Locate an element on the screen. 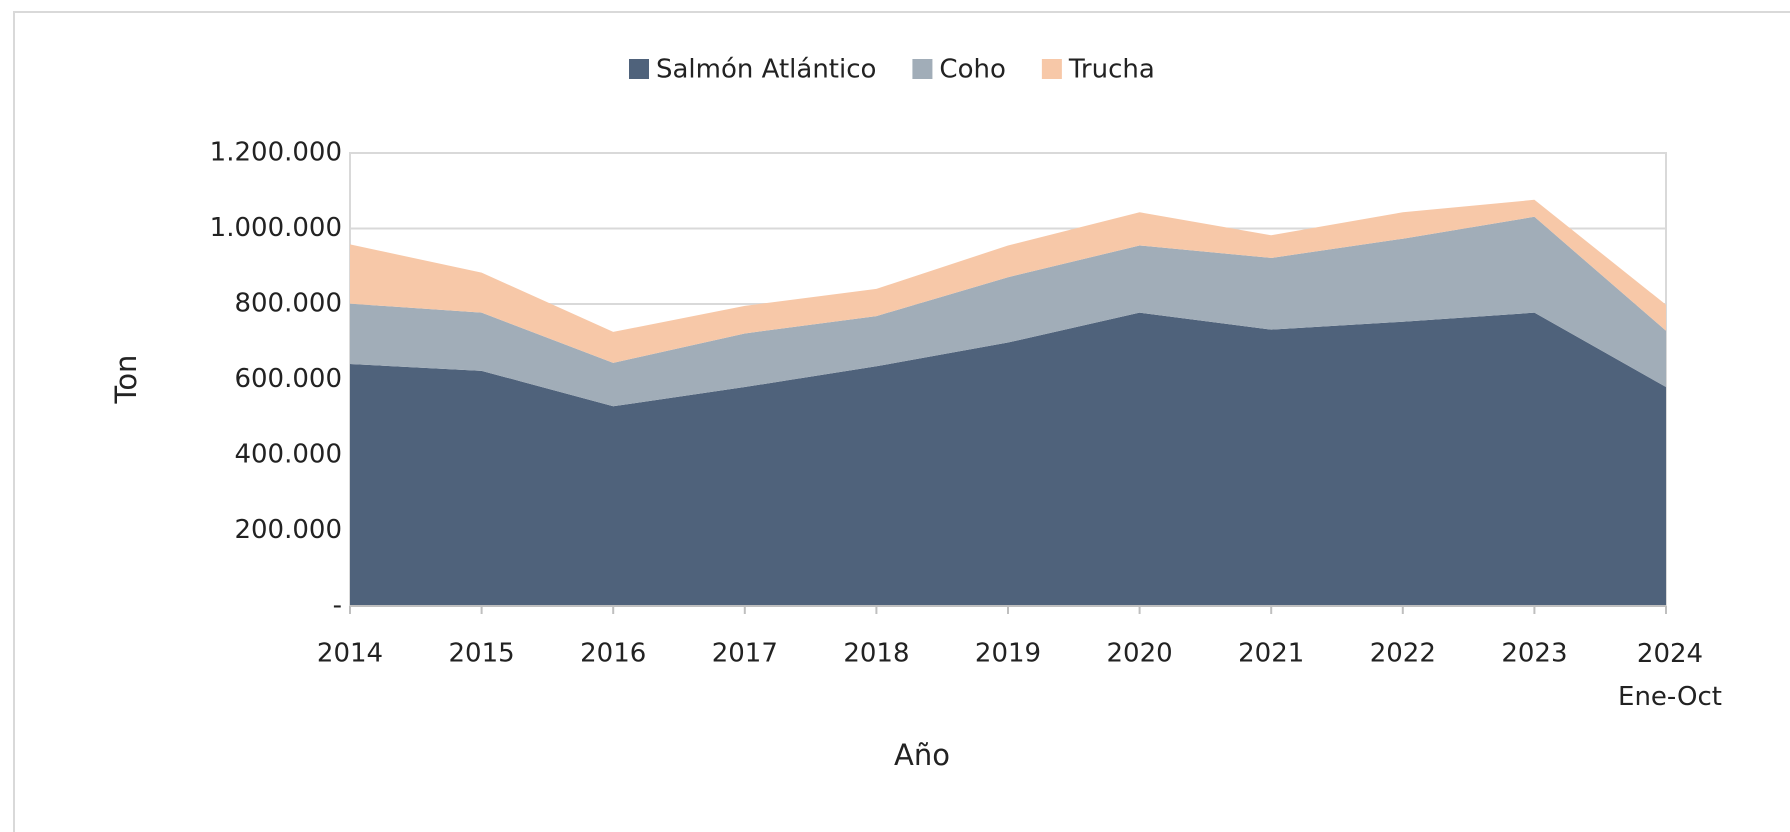  legend-label: Coho is located at coordinates (972, 70).